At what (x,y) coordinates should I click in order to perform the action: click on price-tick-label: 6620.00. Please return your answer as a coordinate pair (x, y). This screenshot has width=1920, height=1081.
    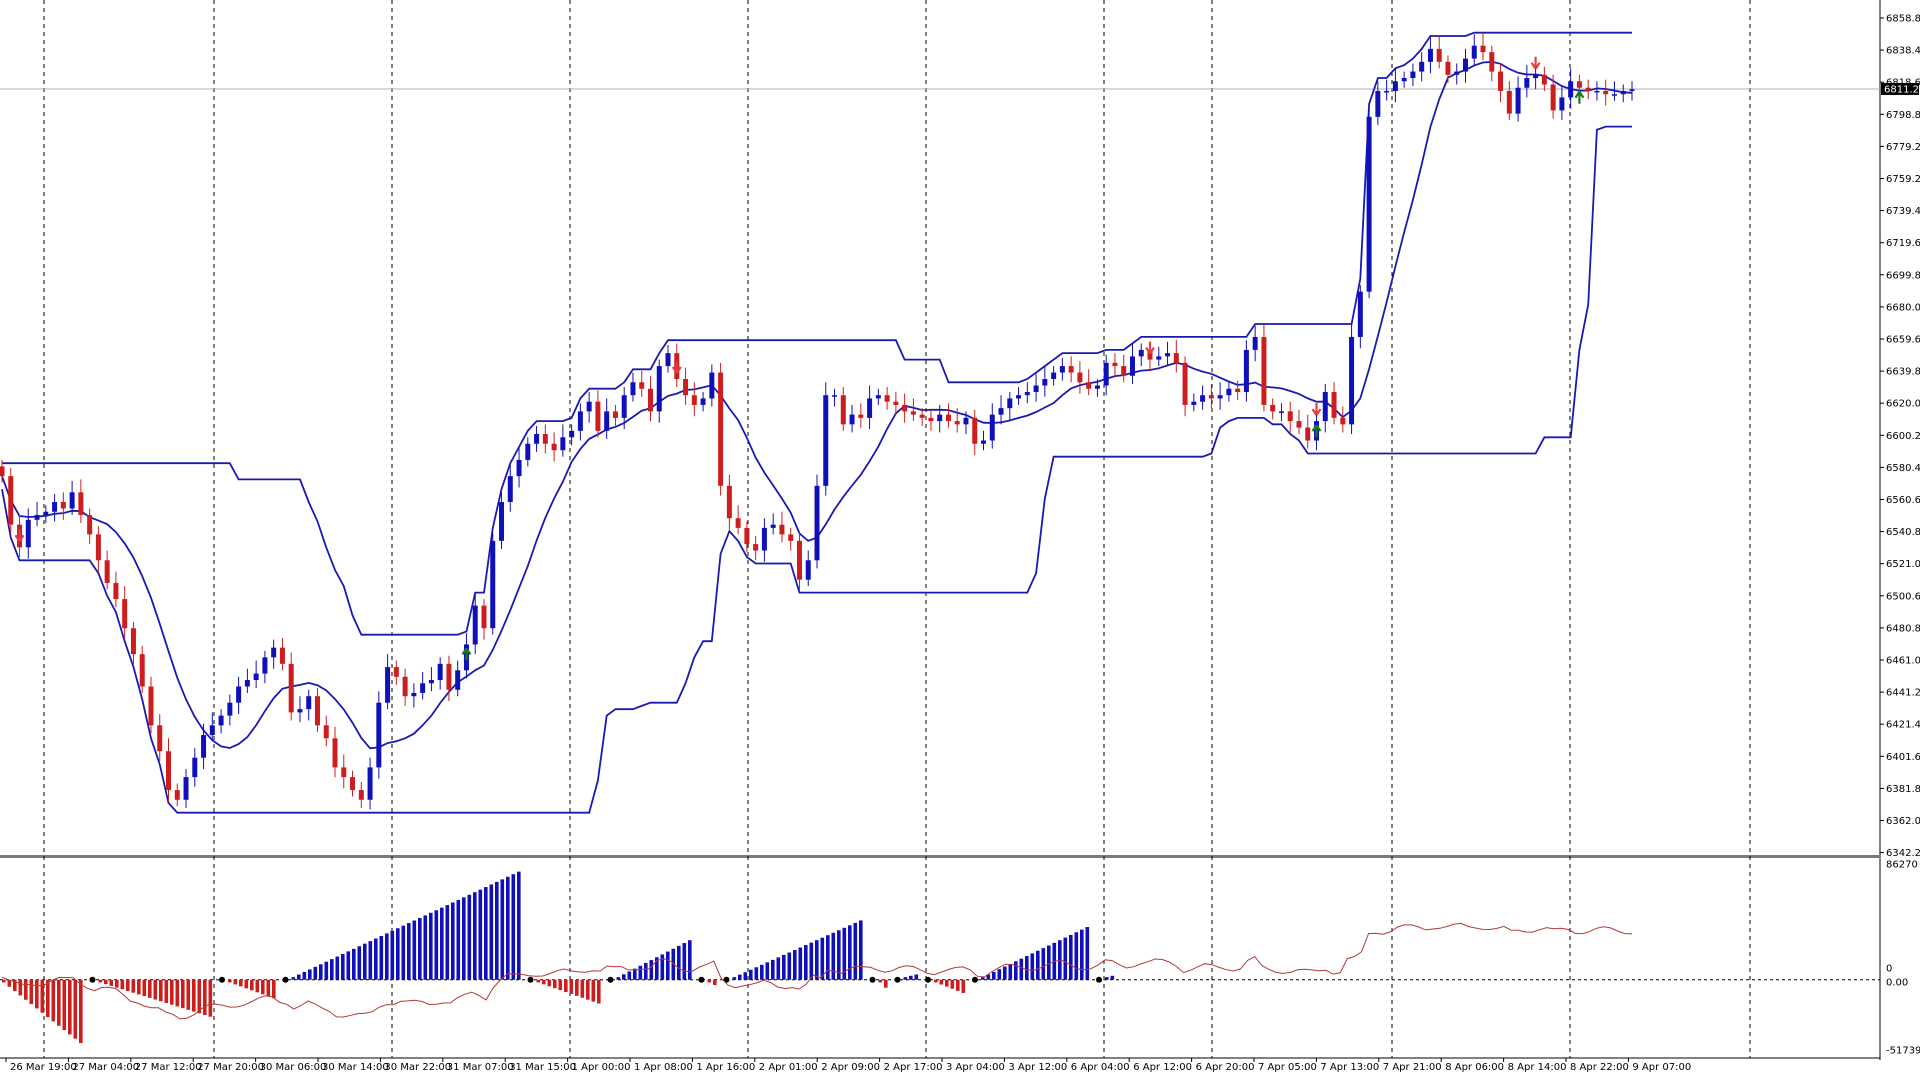
    Looking at the image, I should click on (1903, 404).